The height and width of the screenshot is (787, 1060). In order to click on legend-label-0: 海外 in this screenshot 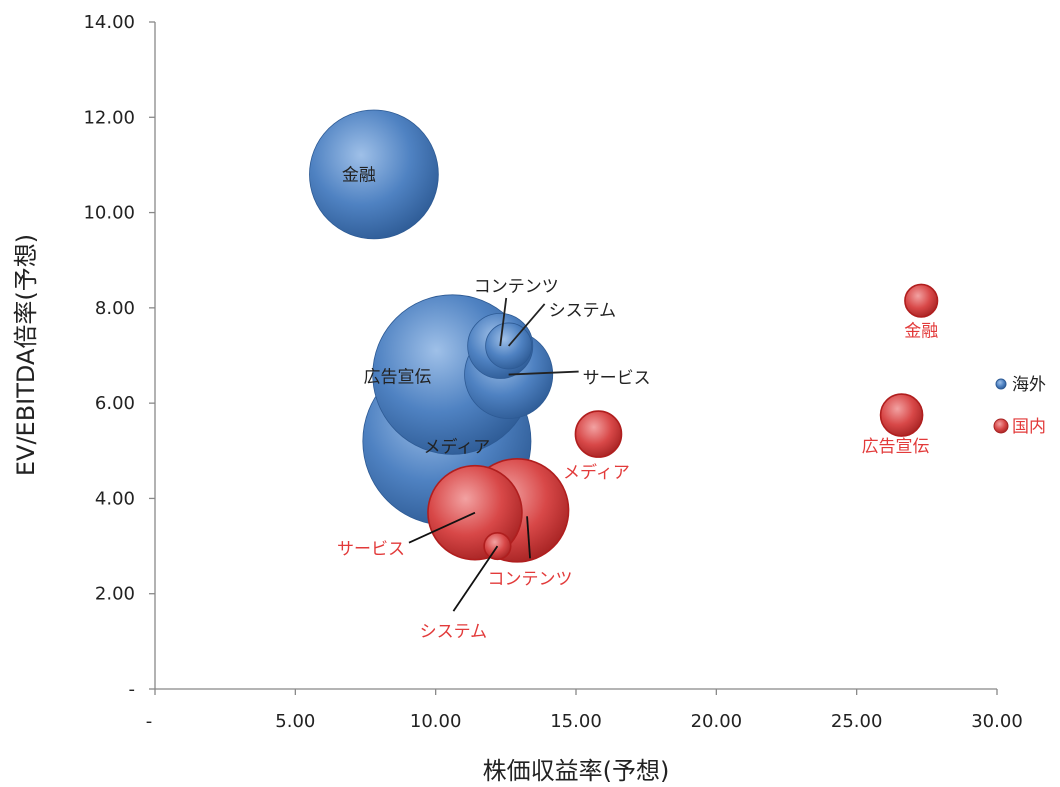, I will do `click(1029, 385)`.